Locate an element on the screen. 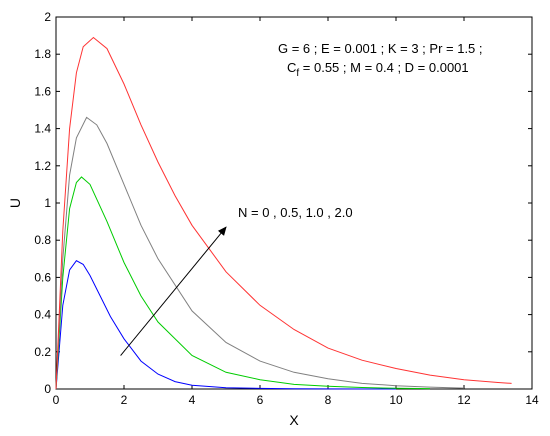 The image size is (550, 436). y-tick-label: 2 is located at coordinates (47, 17).